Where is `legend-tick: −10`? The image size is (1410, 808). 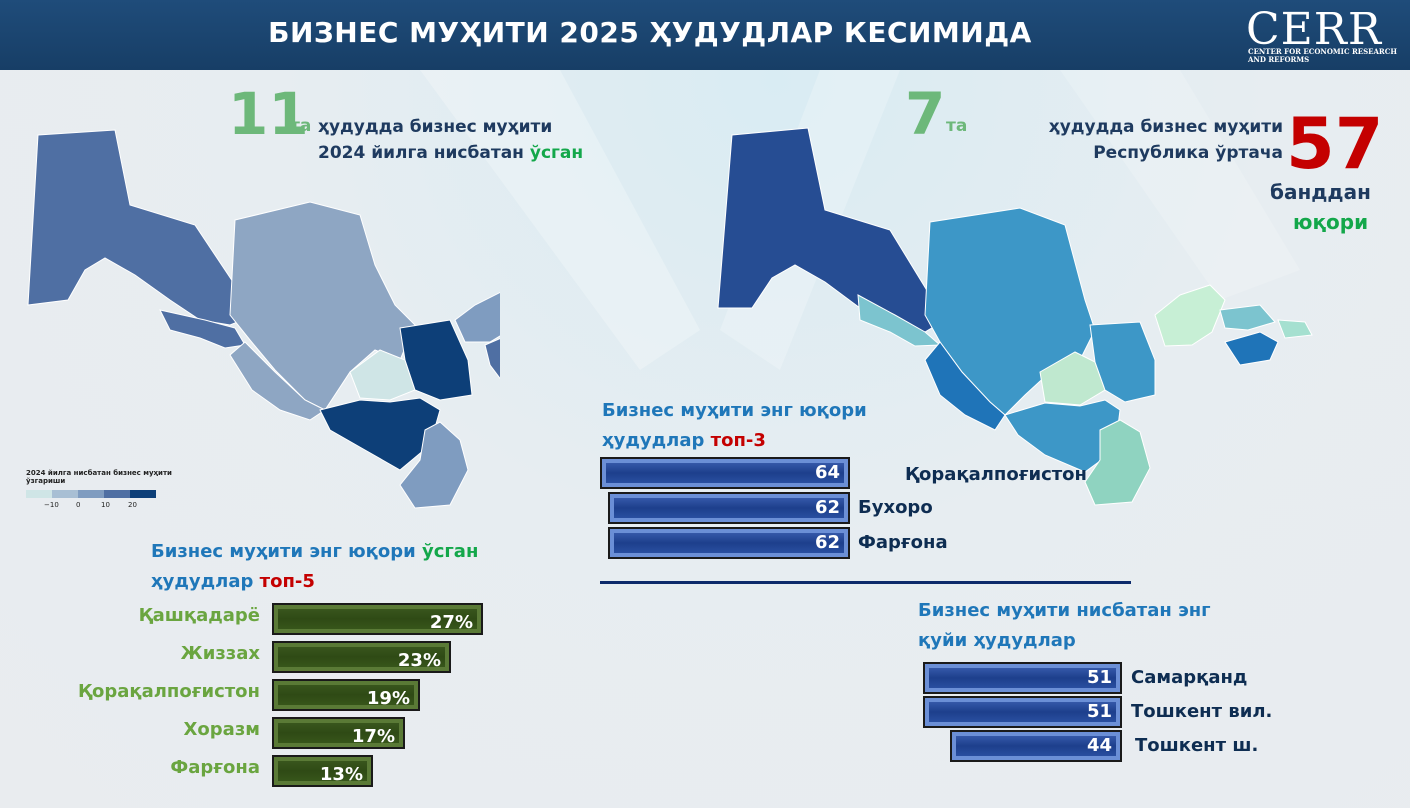
legend-tick: −10 is located at coordinates (51, 505).